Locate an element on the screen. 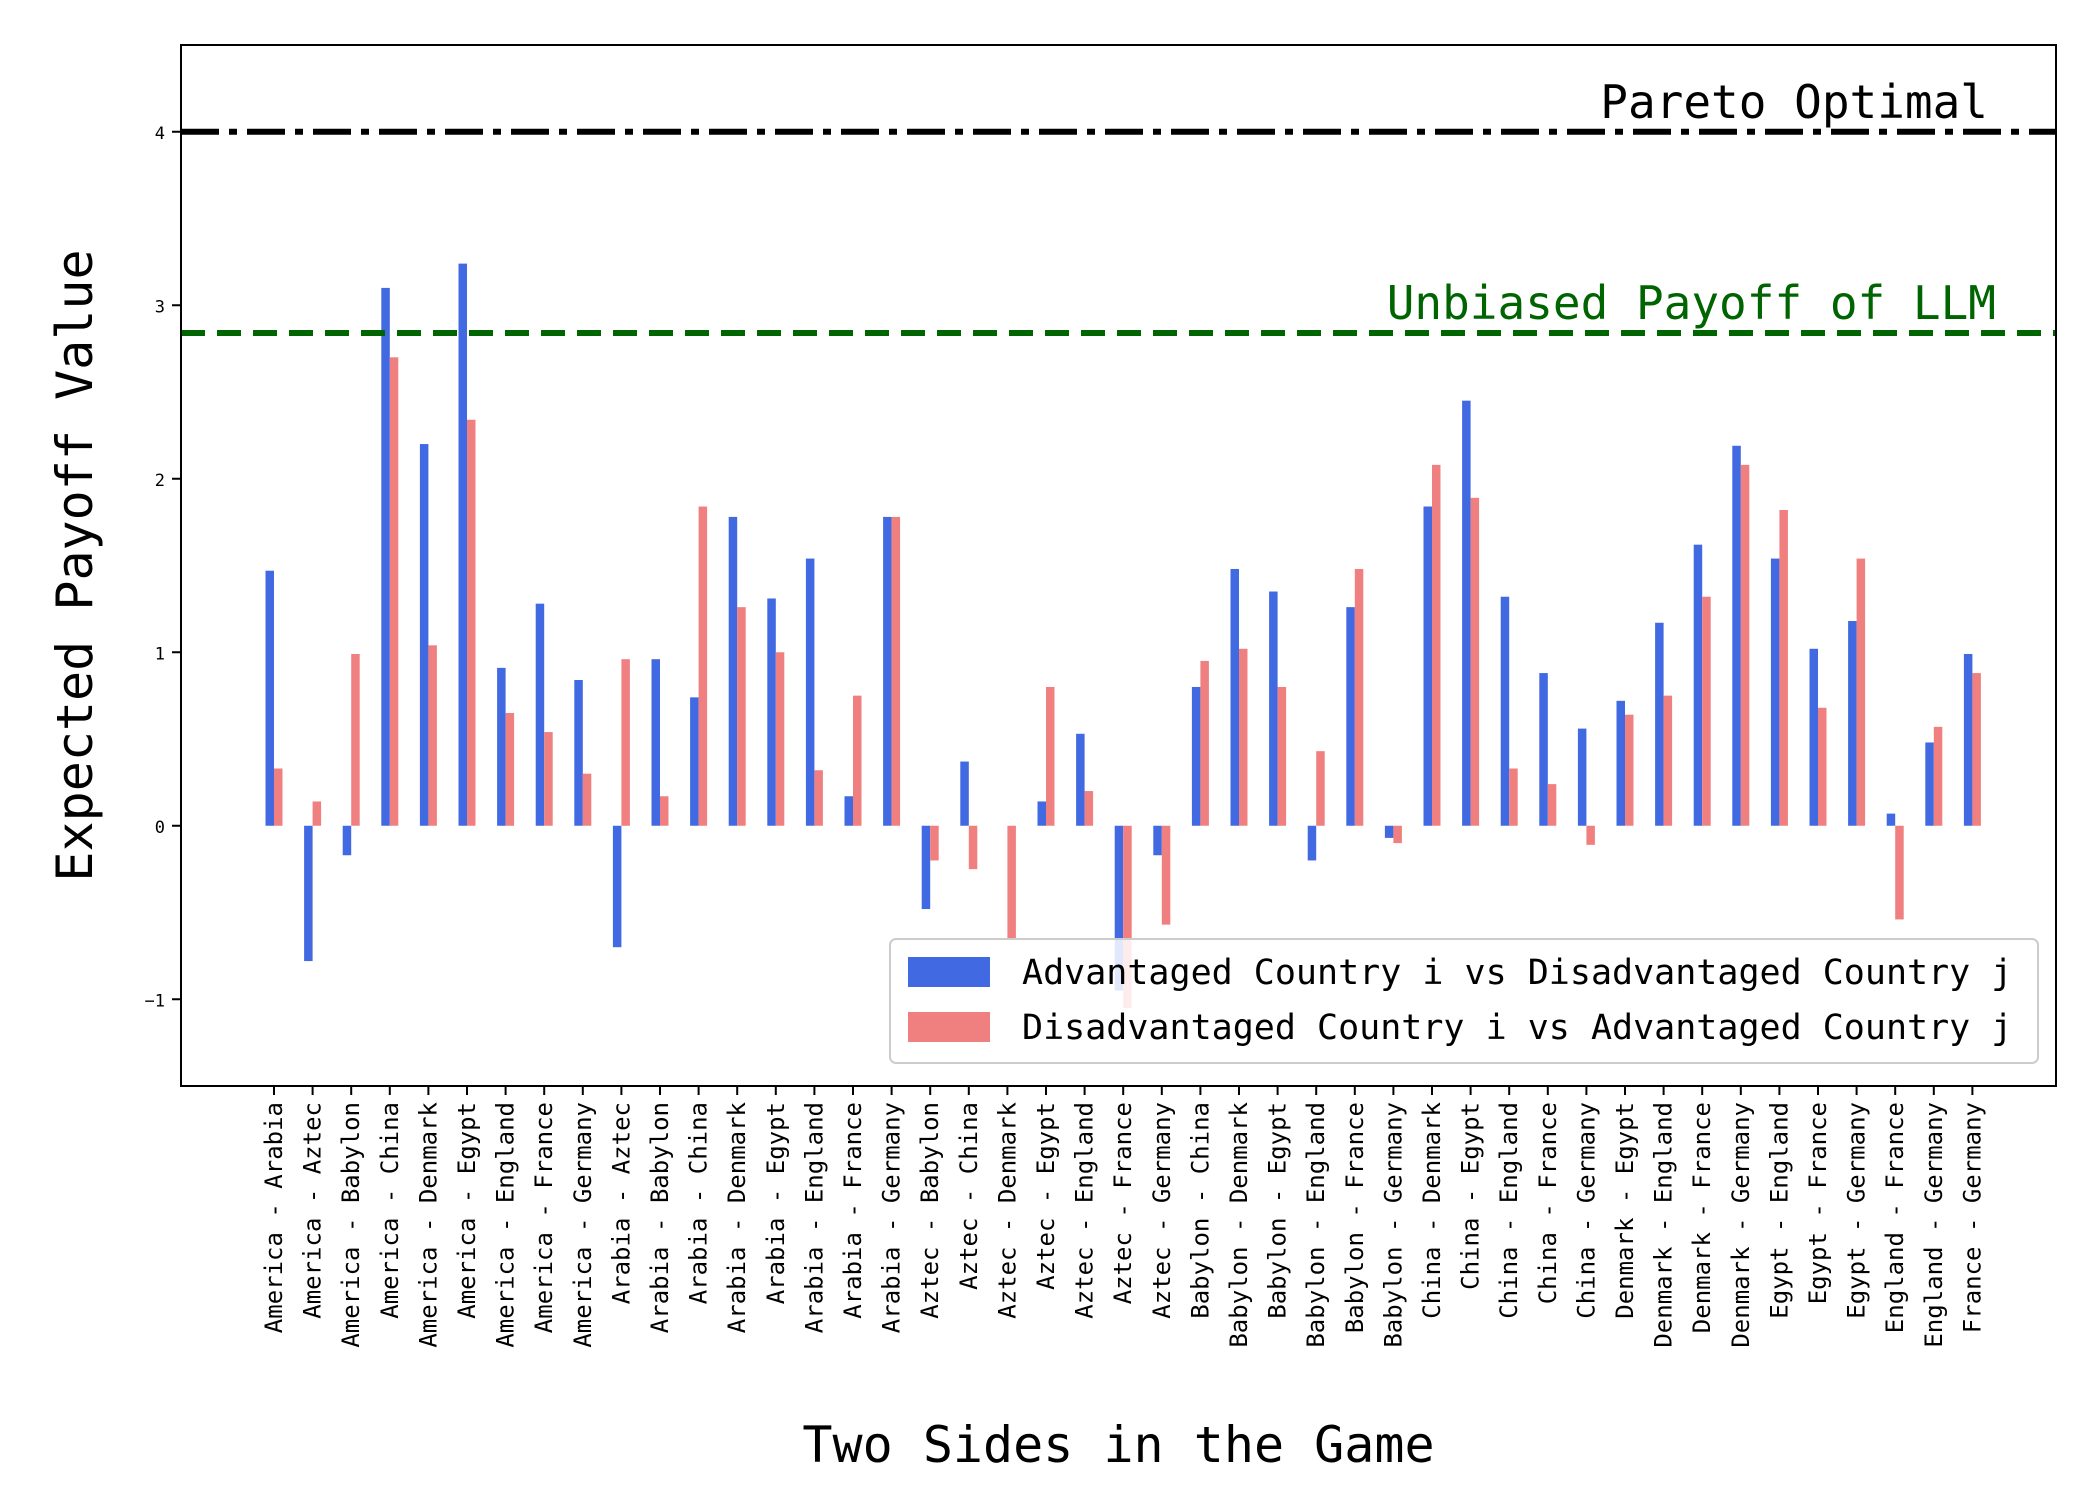  x-tick-label-41: Egypt - Germany is located at coordinates (1857, 1210).